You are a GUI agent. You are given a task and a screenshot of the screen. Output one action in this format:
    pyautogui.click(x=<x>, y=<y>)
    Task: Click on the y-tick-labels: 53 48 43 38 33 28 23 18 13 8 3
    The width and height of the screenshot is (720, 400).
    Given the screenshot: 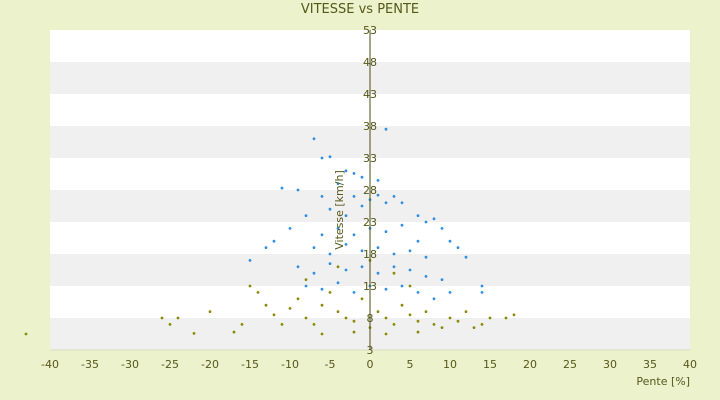 What is the action you would take?
    pyautogui.click(x=370, y=190)
    